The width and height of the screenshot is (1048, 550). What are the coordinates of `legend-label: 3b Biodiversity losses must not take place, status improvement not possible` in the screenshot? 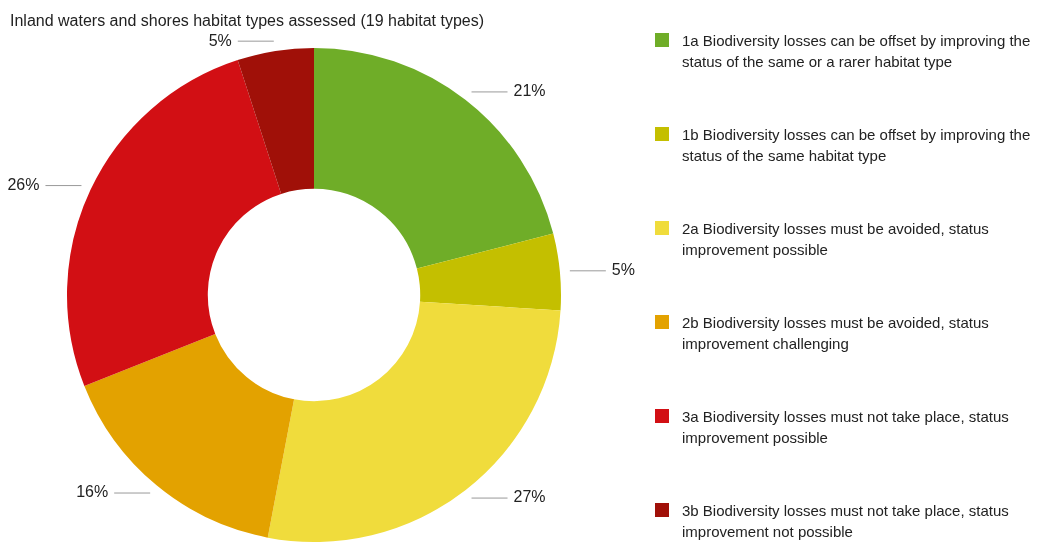 It's located at (846, 521).